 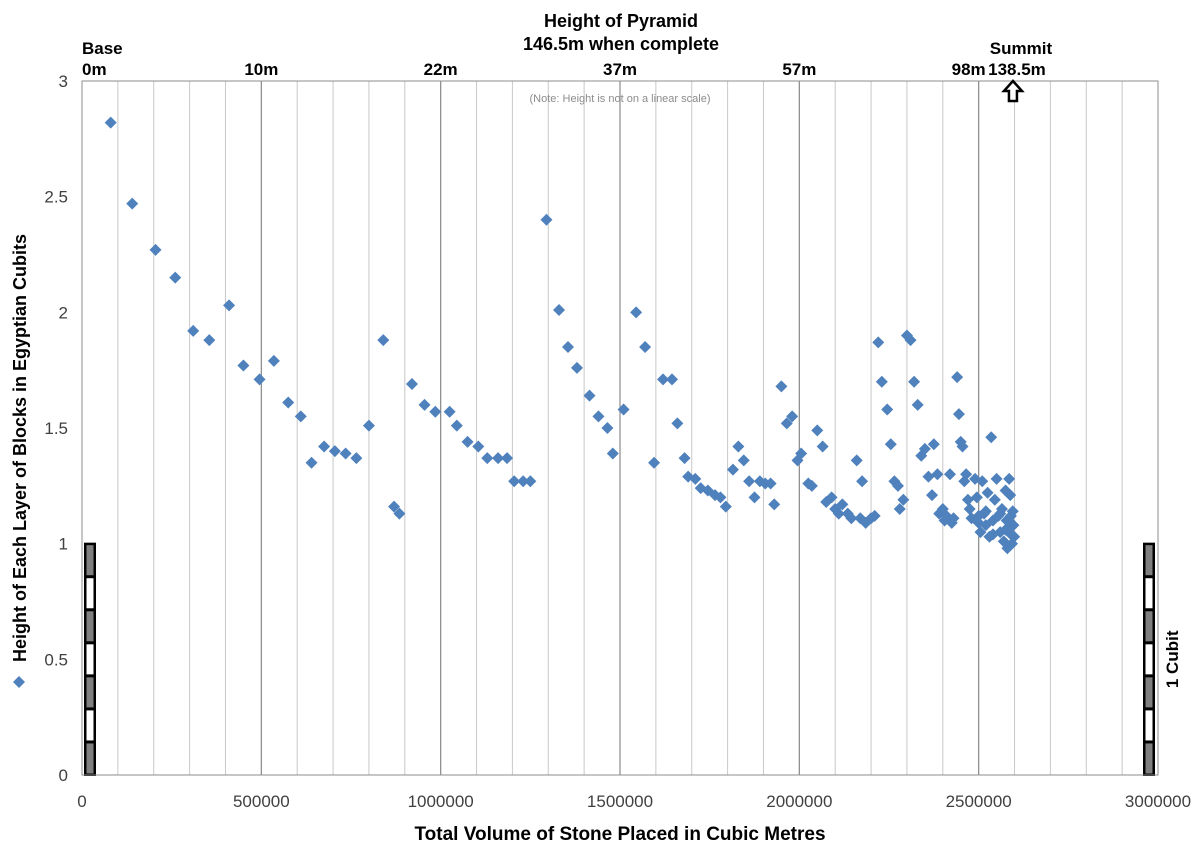 What do you see at coordinates (621, 44) in the screenshot?
I see `top-axis-subtitle: 146.5m when complete` at bounding box center [621, 44].